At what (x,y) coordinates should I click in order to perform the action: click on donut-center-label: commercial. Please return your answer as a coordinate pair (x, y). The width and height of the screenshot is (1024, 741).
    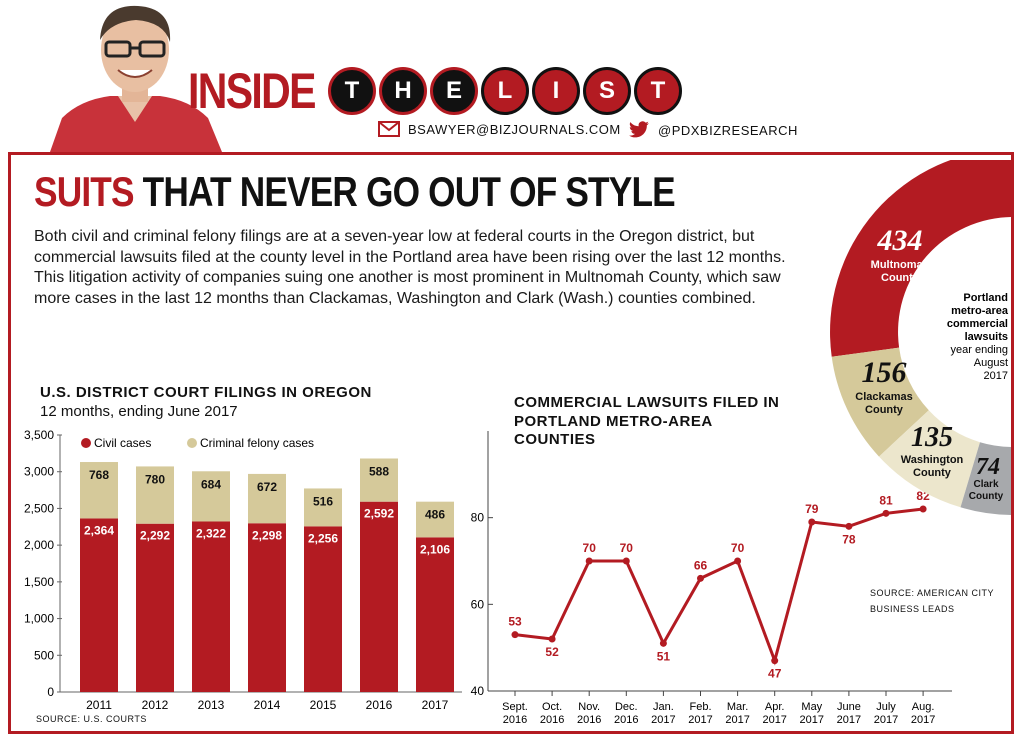
    Looking at the image, I should click on (977, 324).